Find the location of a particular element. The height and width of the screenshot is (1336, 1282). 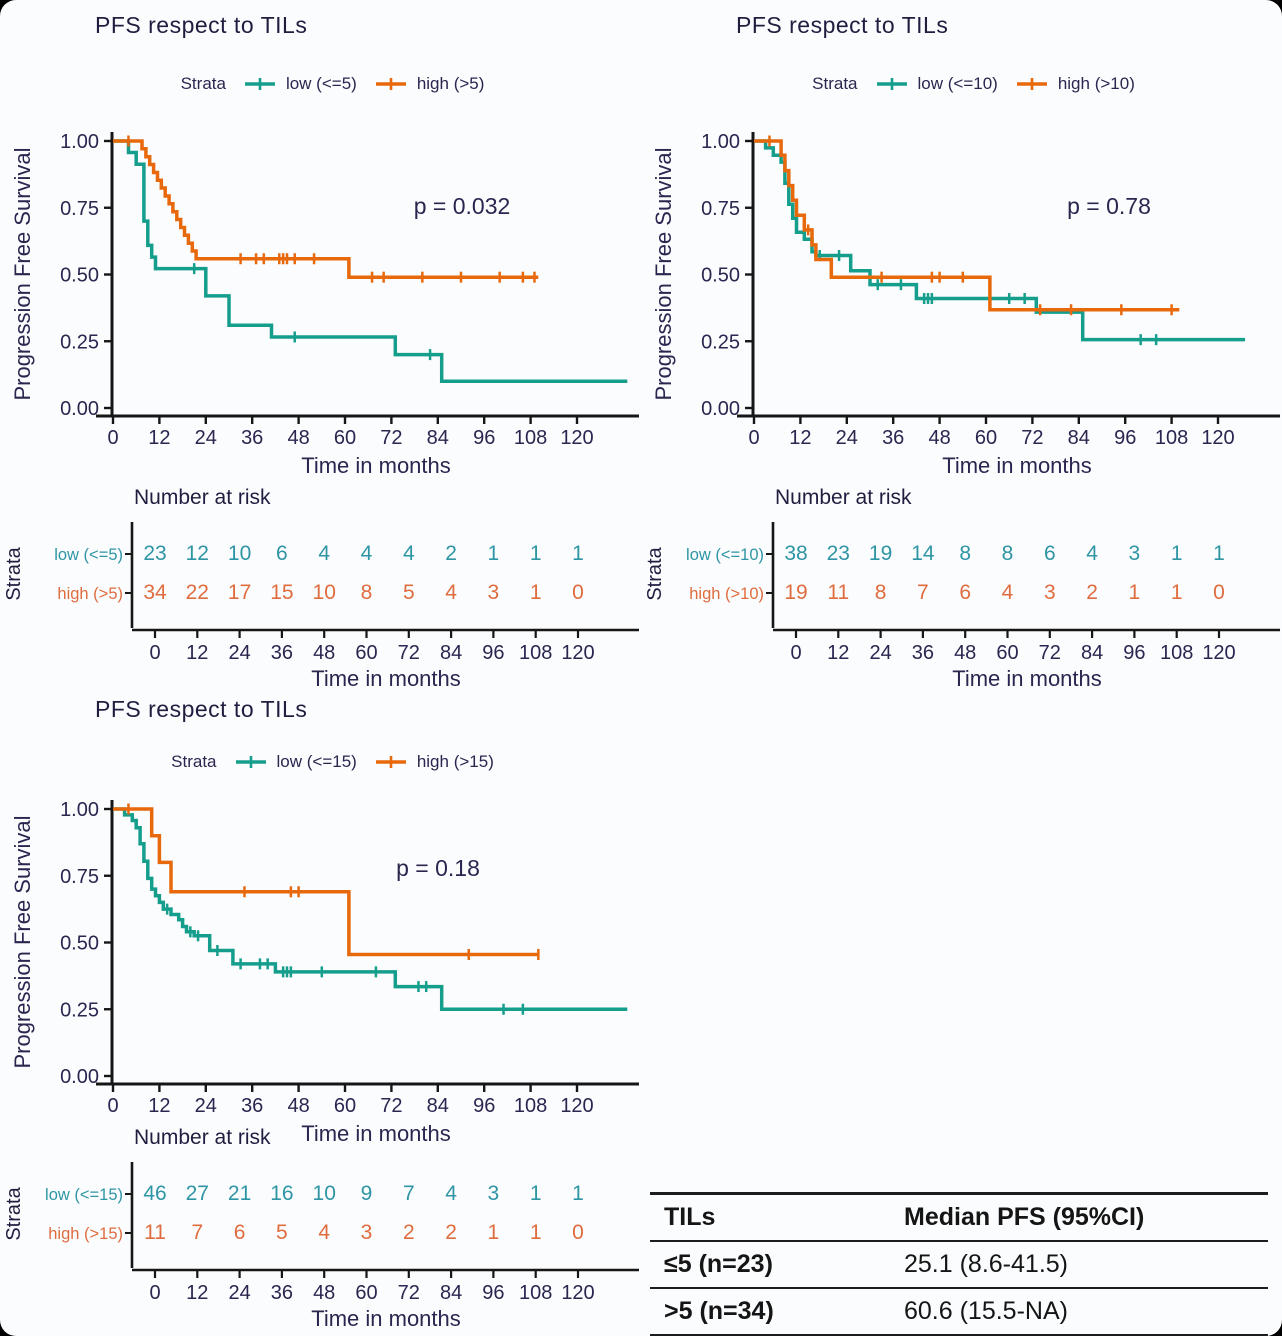

legend-item-low: low (<=15) is located at coordinates (295, 762).